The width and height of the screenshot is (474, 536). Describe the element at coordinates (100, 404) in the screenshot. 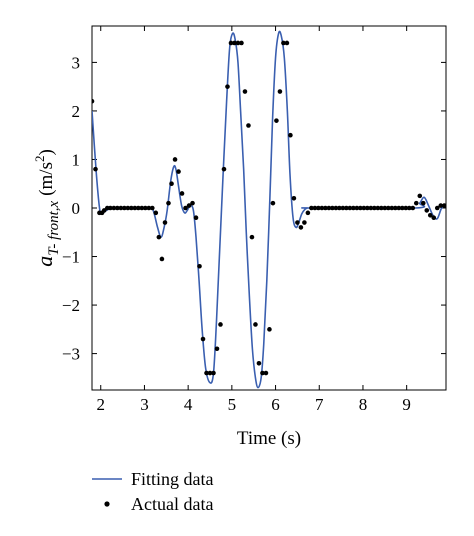

I see `x-tick-label: 2` at that location.